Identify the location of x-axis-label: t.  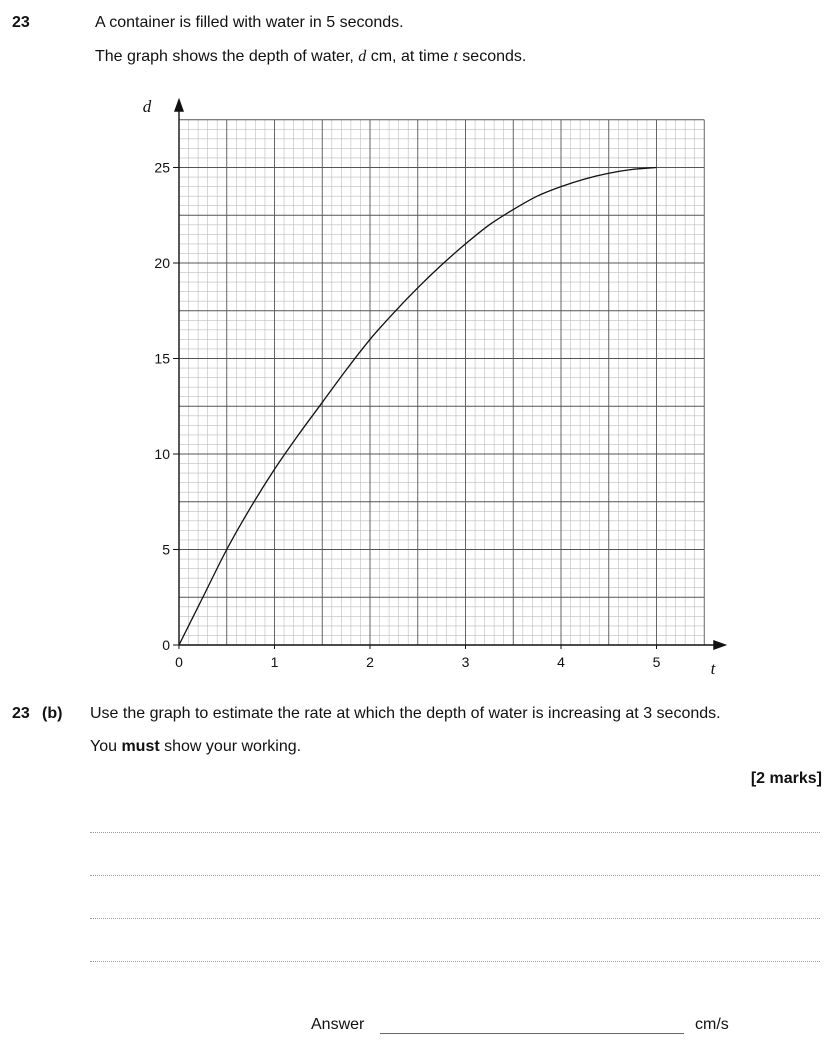
(714, 668).